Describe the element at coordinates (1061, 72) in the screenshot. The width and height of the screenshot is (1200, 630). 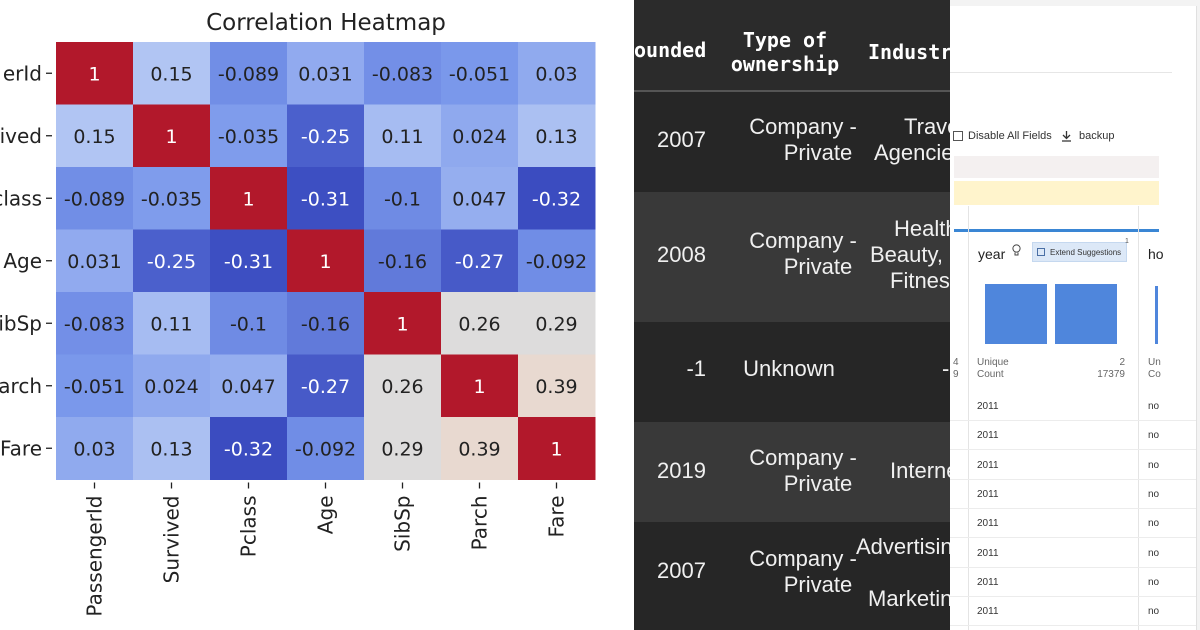
I see `divider` at that location.